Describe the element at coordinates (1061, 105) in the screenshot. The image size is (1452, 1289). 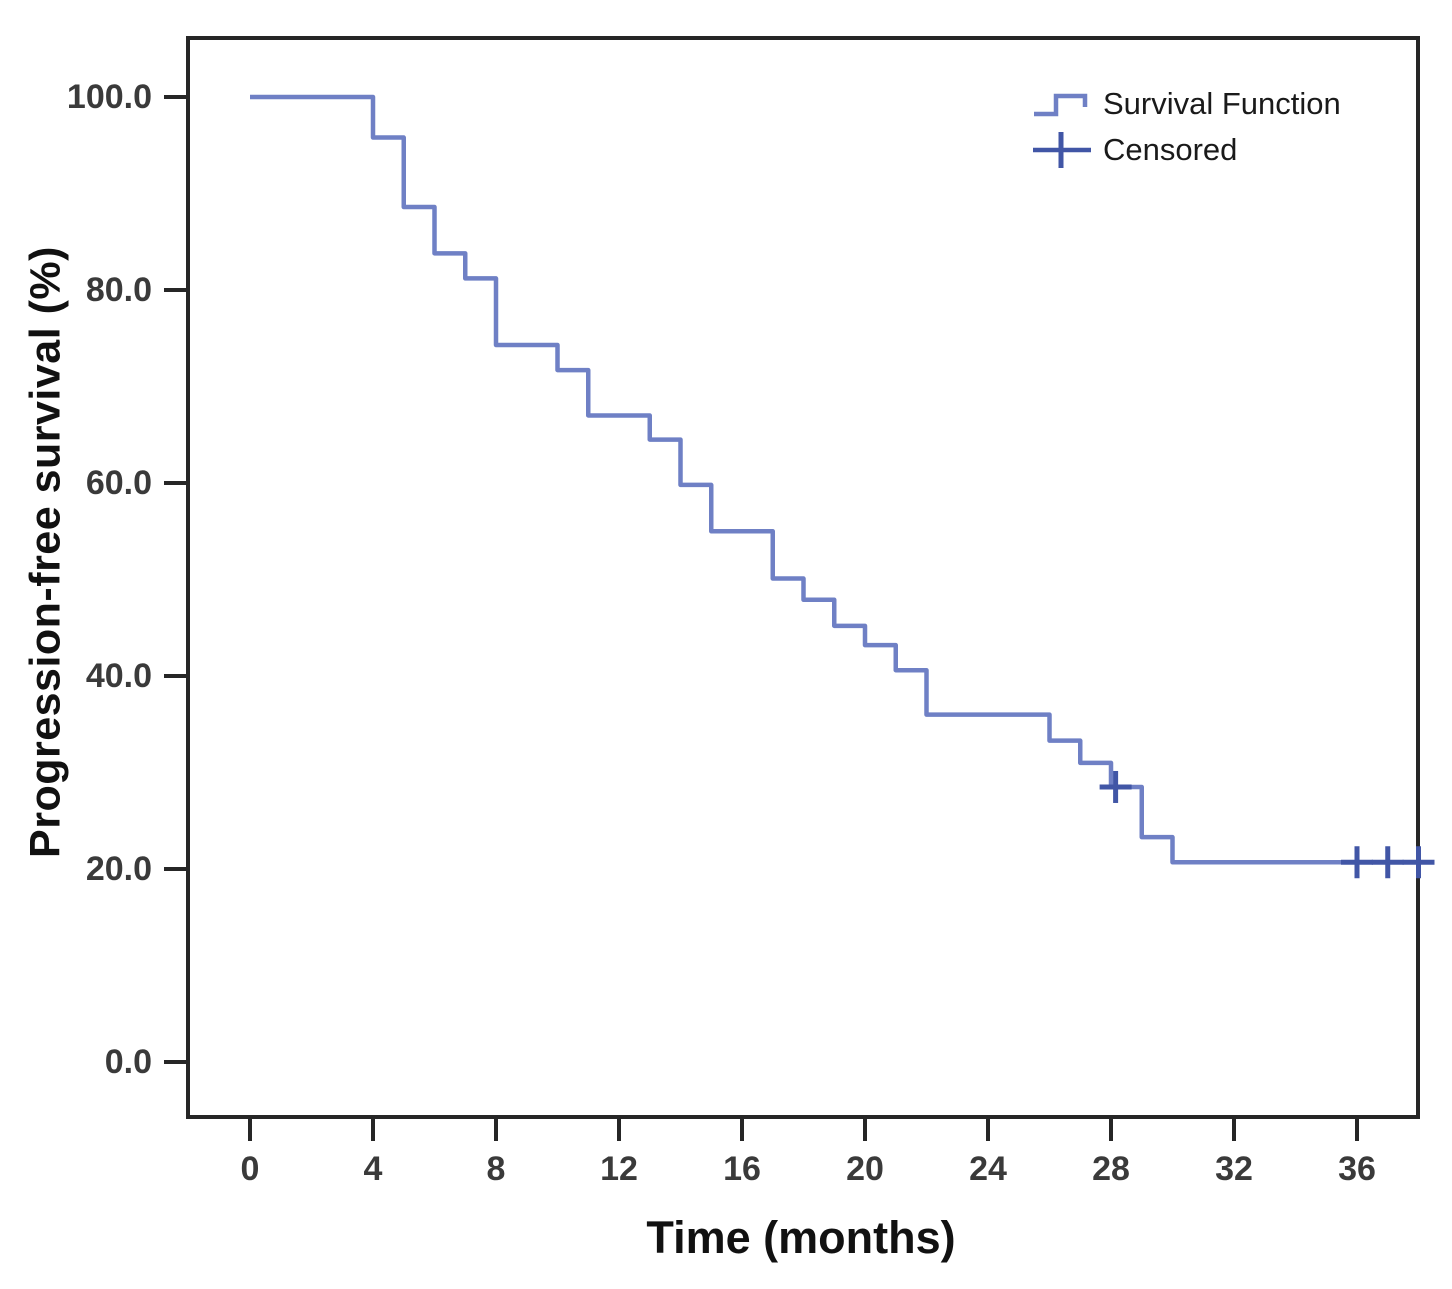
I see `step-line-icon` at that location.